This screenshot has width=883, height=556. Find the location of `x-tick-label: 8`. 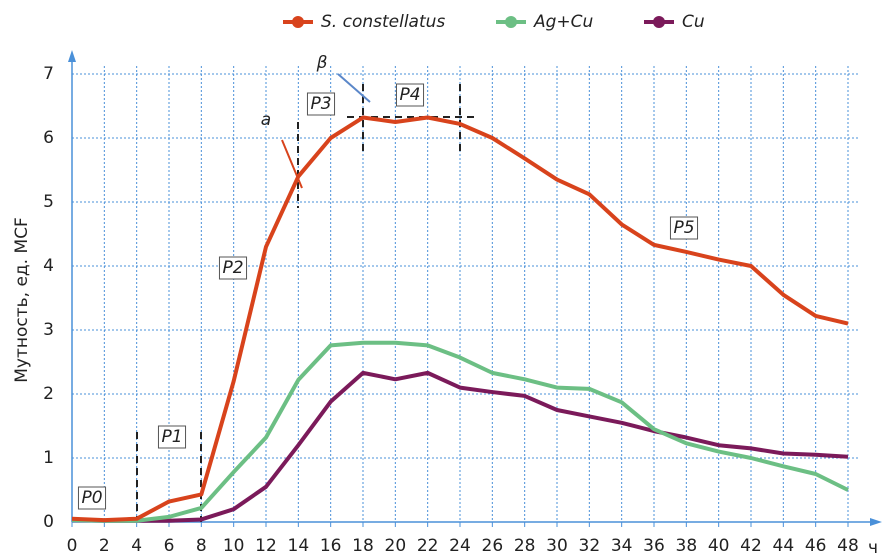

x-tick-label: 8 is located at coordinates (201, 546).